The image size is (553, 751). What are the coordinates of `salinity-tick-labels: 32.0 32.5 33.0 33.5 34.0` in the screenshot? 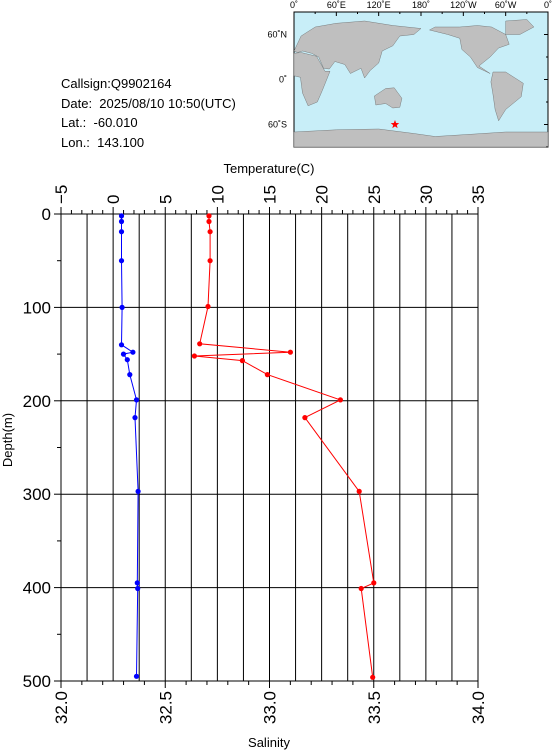 It's located at (270, 707).